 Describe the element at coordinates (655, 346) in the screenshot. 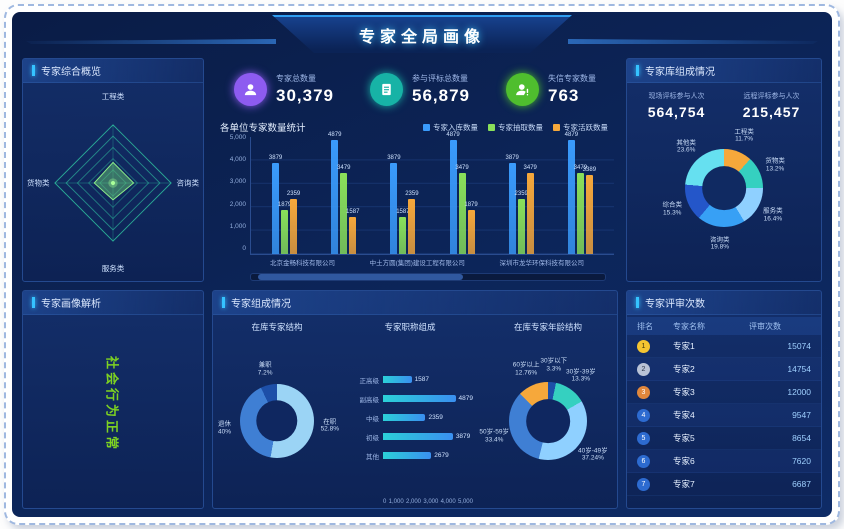

I see `rank-cell: 1` at that location.